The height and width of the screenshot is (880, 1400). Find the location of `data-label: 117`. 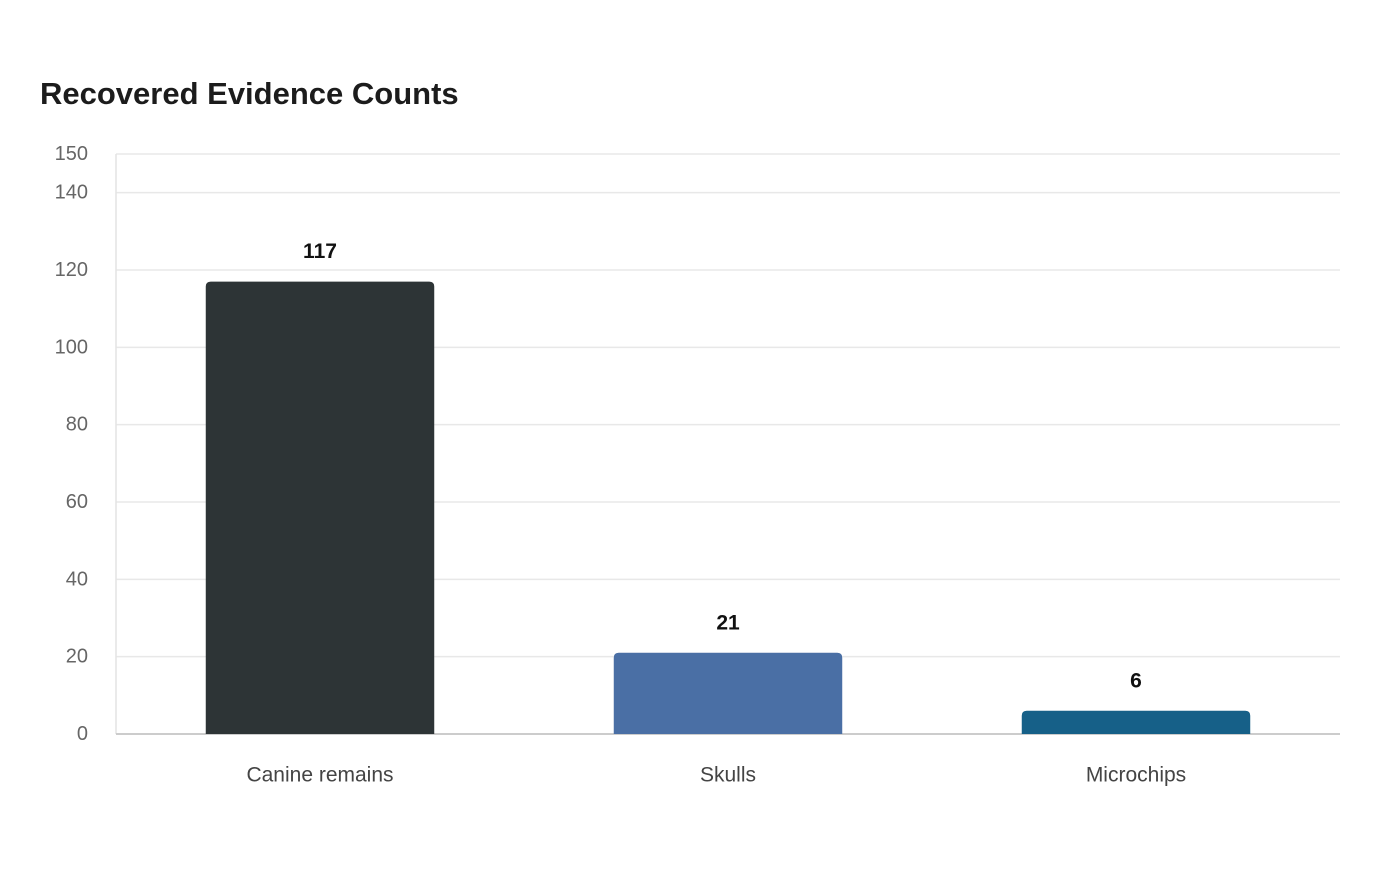

data-label: 117 is located at coordinates (320, 251).